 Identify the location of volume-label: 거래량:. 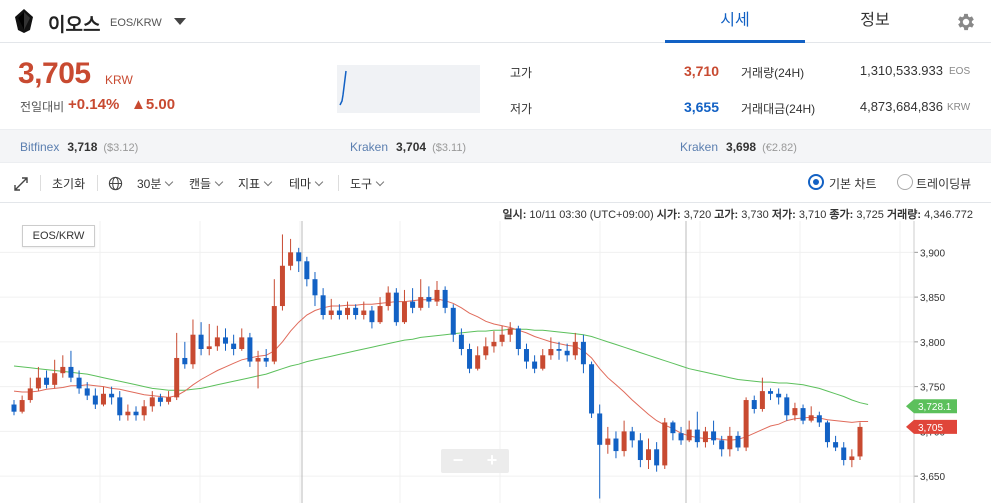
(903, 215).